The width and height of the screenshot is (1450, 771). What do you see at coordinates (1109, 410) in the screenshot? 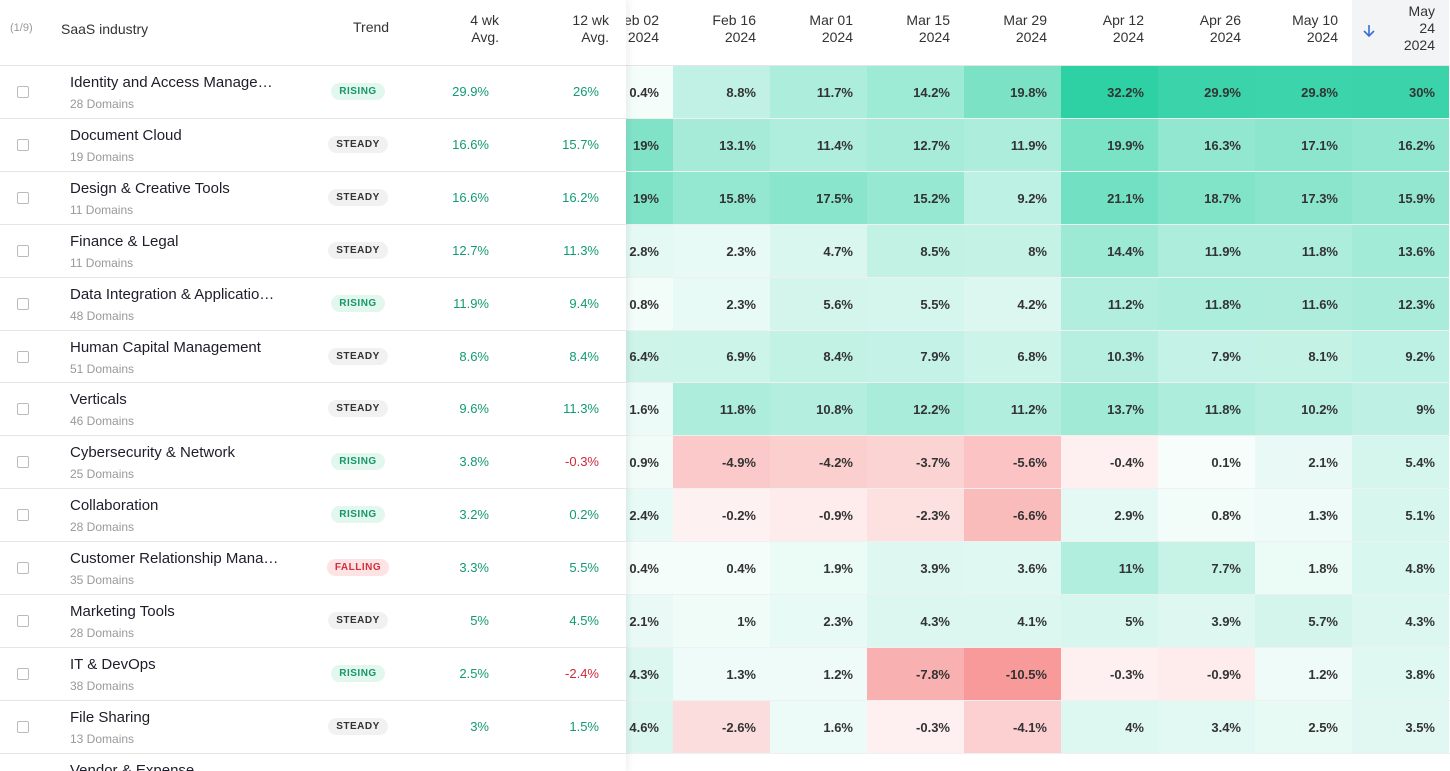
I see `value-cell: 13.7%` at bounding box center [1109, 410].